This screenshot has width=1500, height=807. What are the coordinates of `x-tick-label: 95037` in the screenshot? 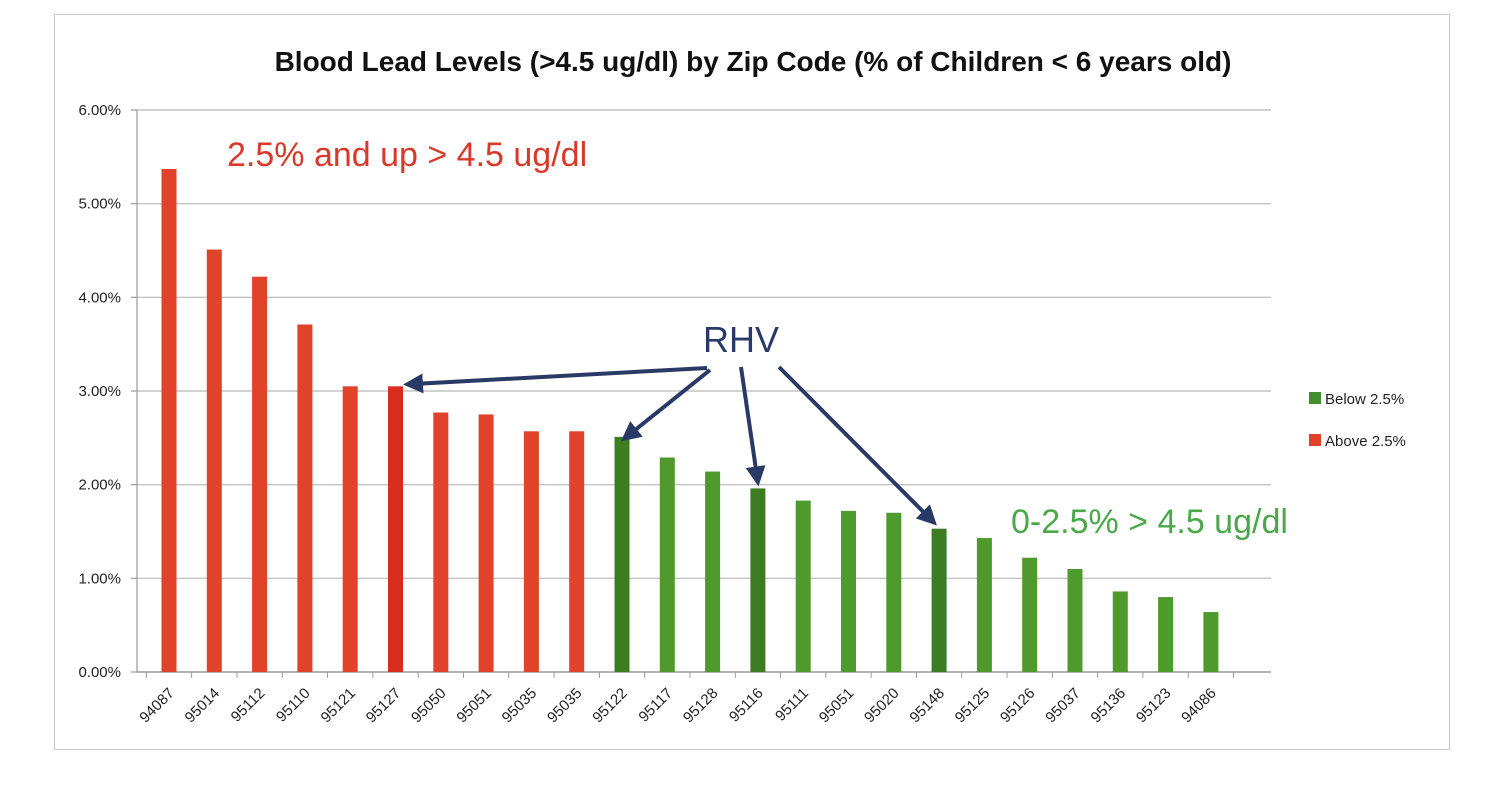 It's located at (1063, 706).